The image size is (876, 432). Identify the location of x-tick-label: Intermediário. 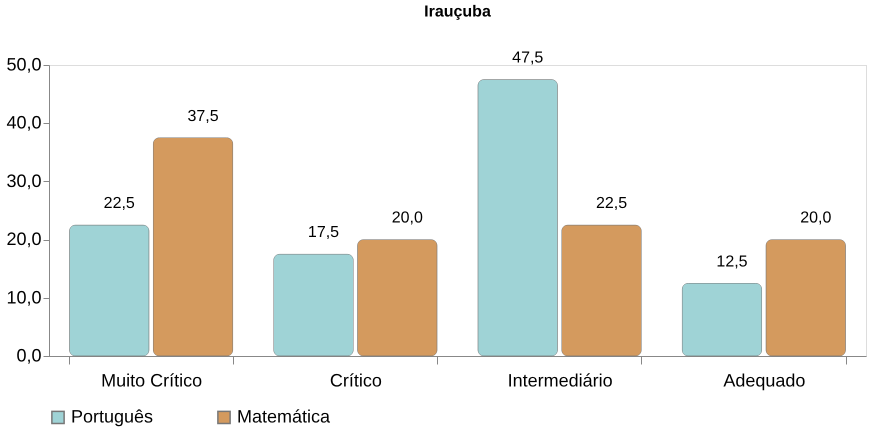
(560, 380).